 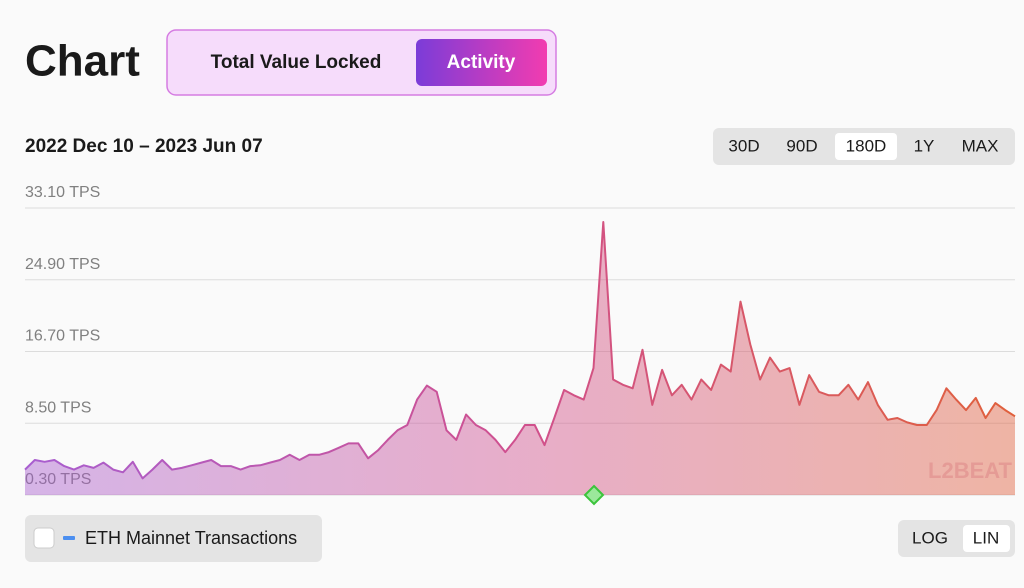 What do you see at coordinates (191, 538) in the screenshot?
I see `legend-label: ETH Mainnet Transactions` at bounding box center [191, 538].